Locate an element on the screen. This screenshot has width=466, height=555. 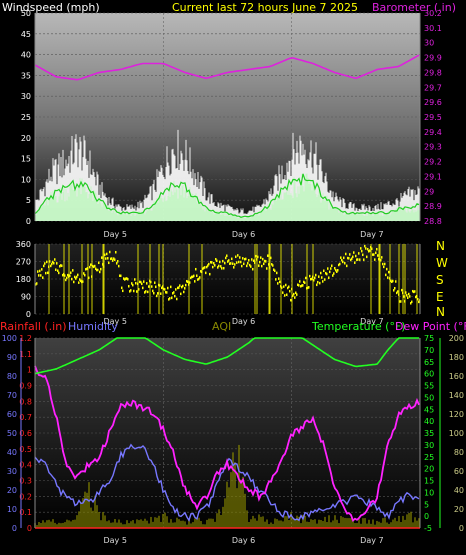
temperature-tick-label: 30 is located at coordinates (429, 445).